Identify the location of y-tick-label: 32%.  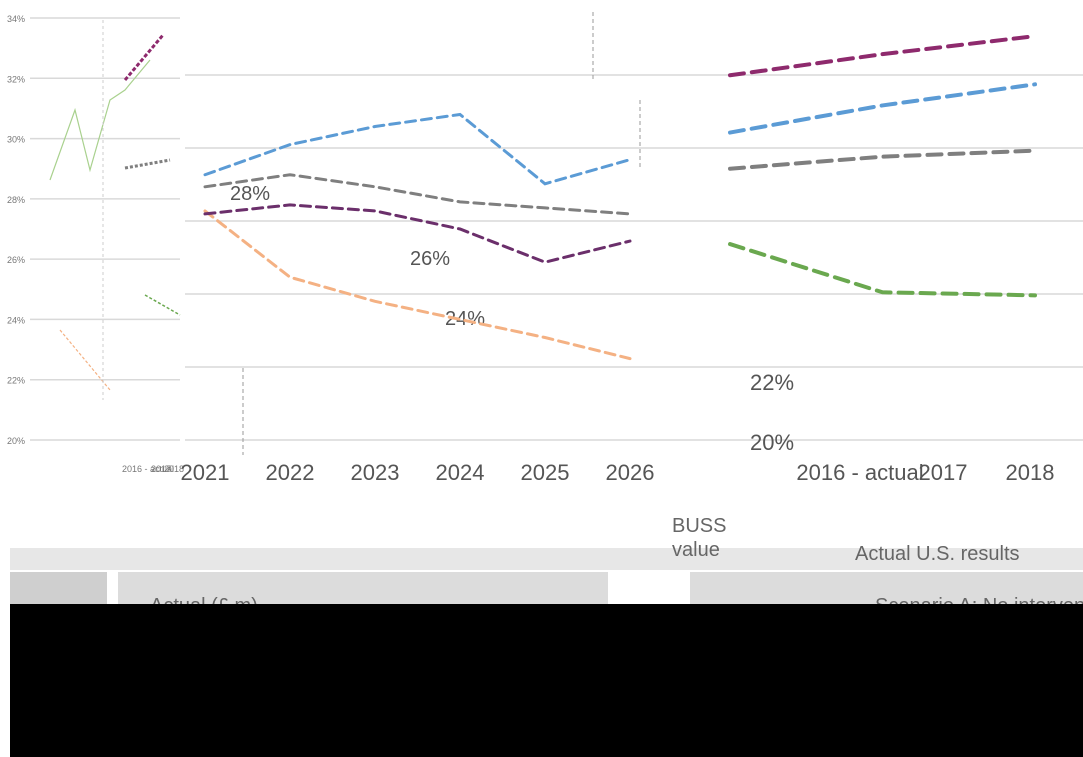
(16, 79).